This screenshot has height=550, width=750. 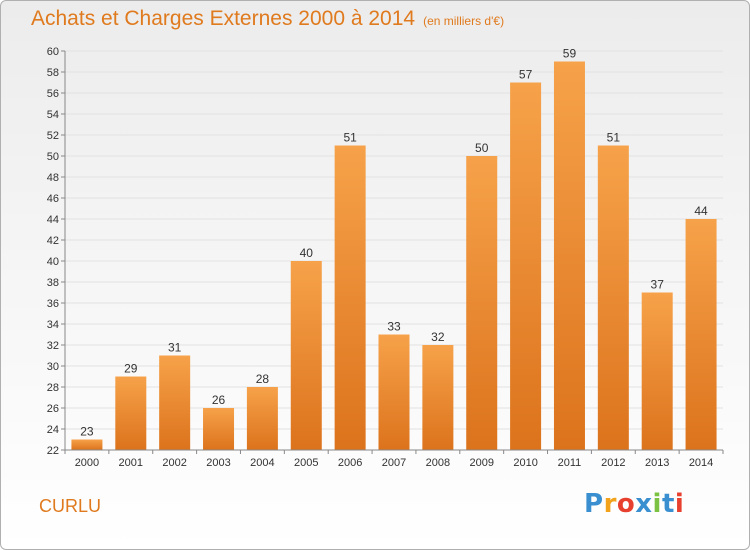 I want to click on y-tick-label: 60, so click(x=53, y=52).